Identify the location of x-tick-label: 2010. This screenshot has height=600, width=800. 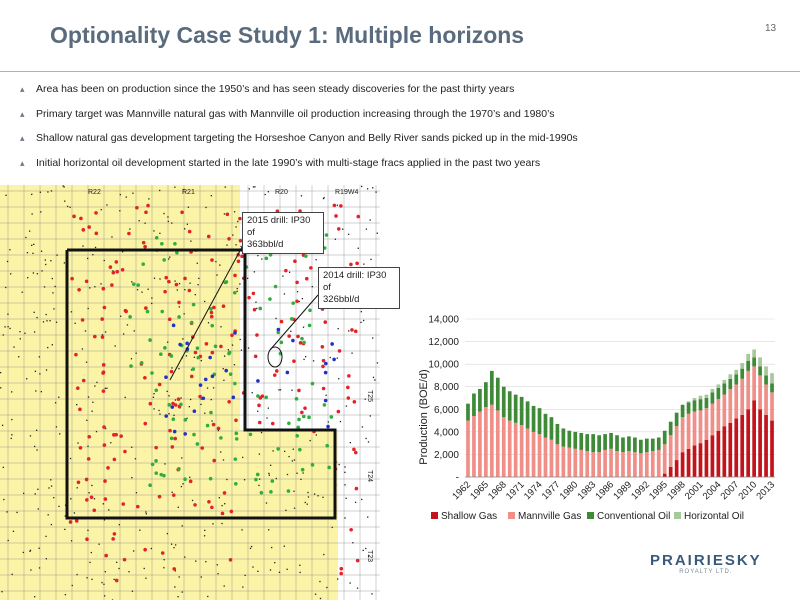
(748, 490).